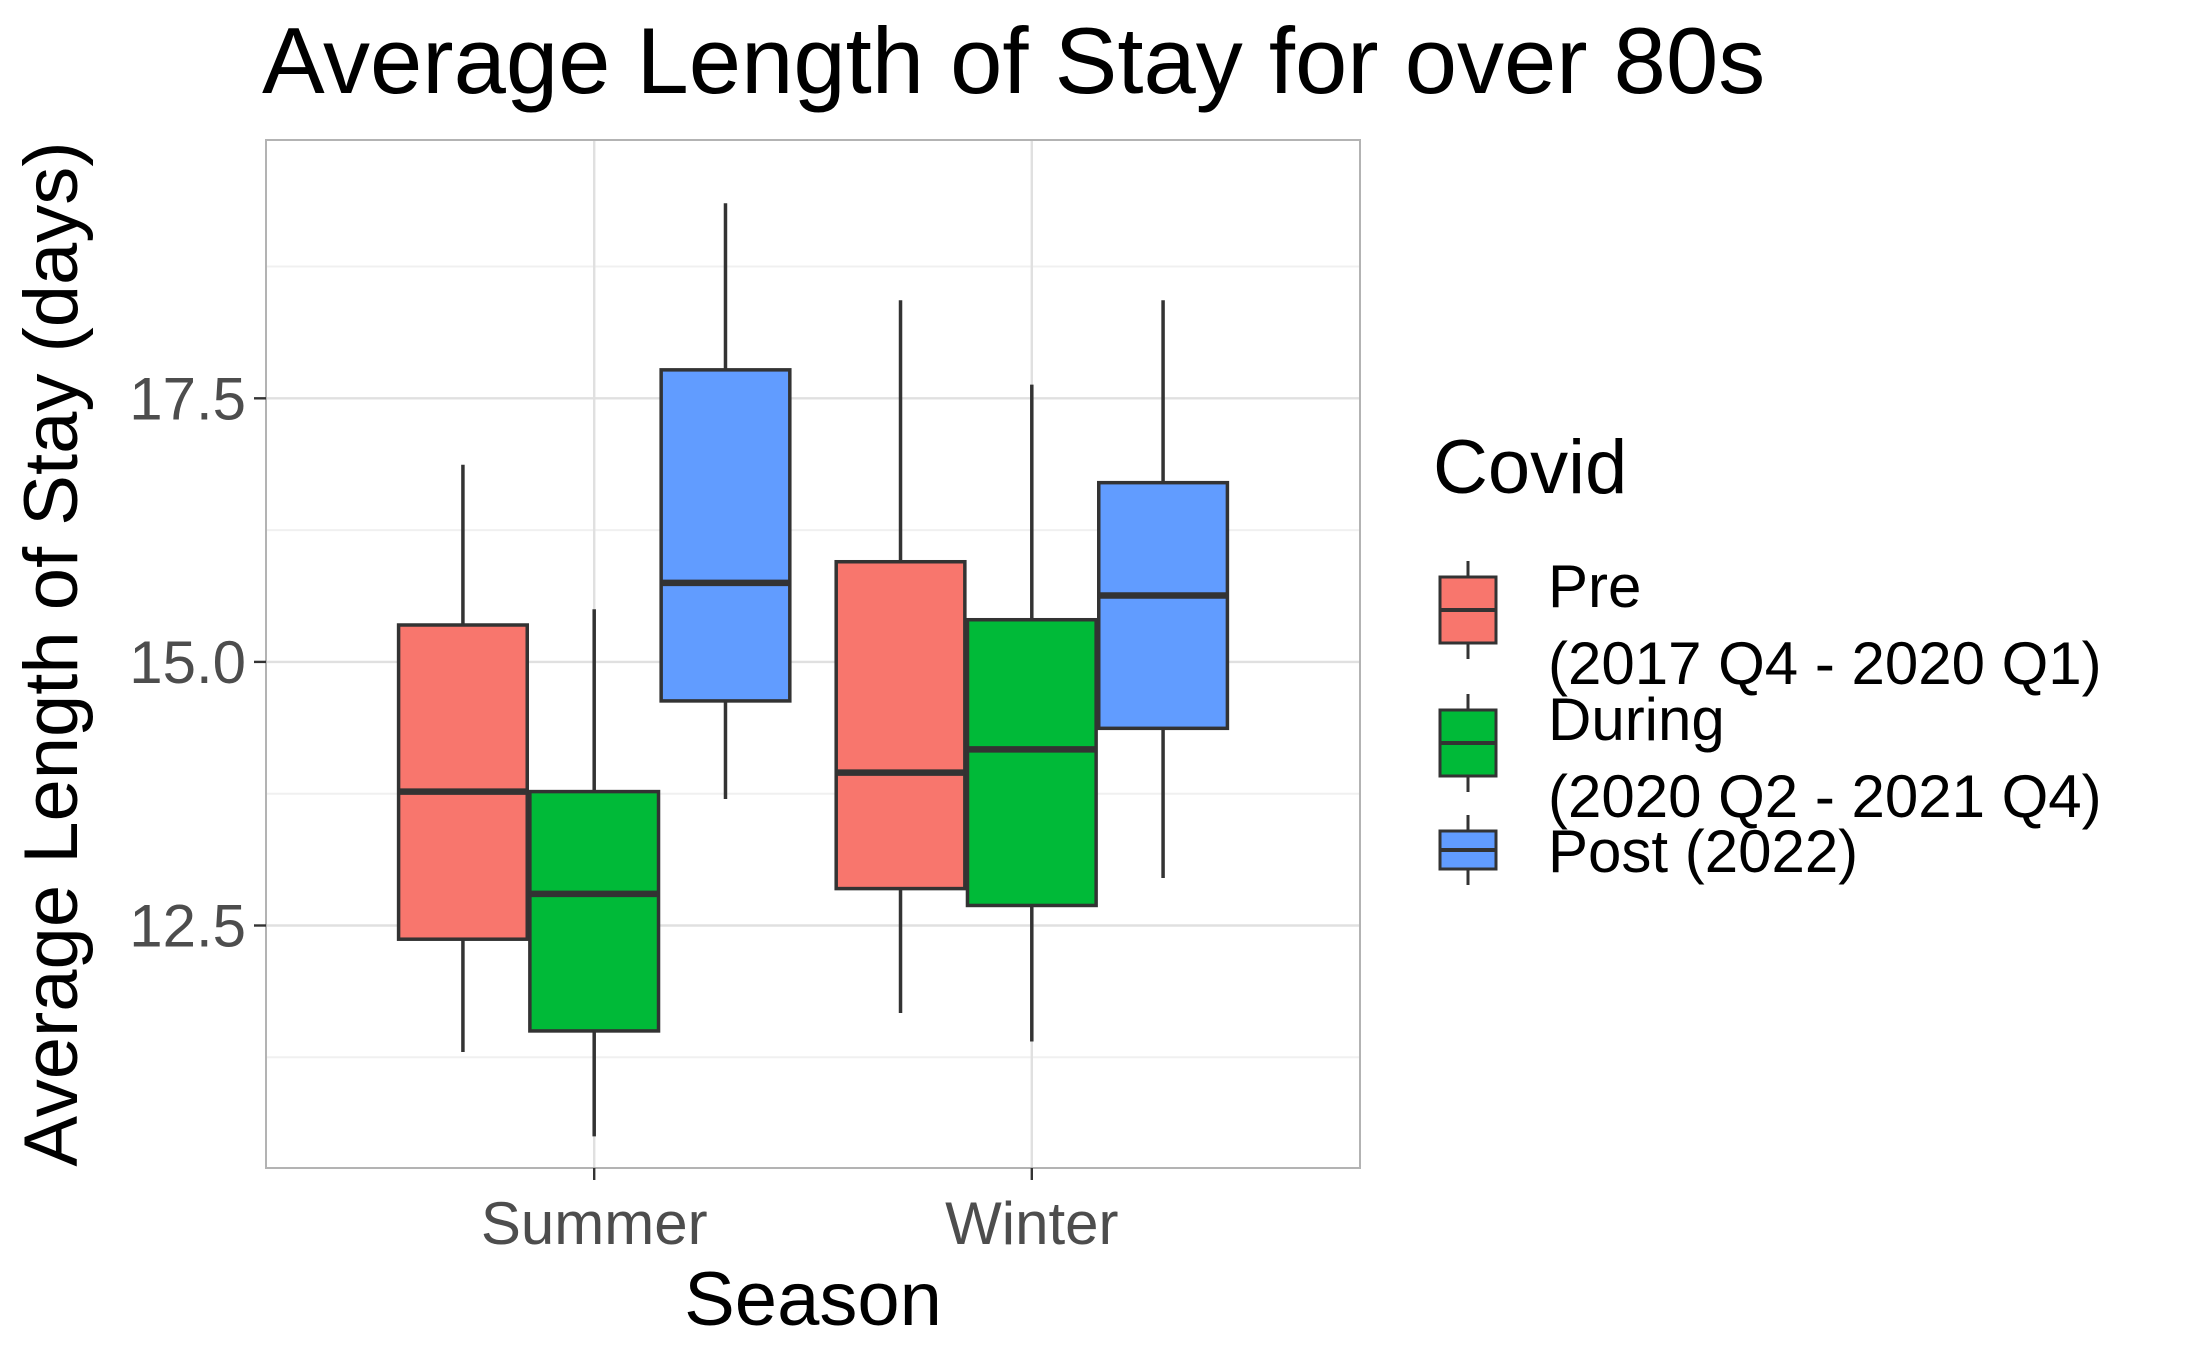 The width and height of the screenshot is (2193, 1353). I want to click on y-axis: 12.5 15.0 17.5, so click(197, 662).